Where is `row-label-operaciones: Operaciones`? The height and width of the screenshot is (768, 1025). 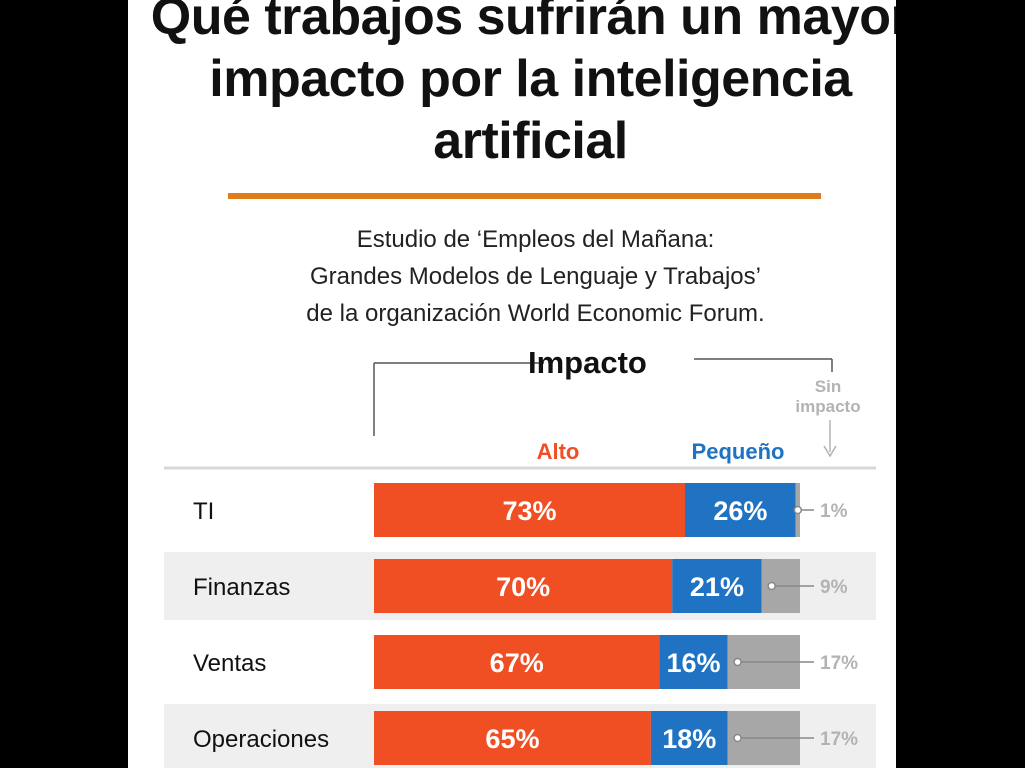 row-label-operaciones: Operaciones is located at coordinates (261, 739).